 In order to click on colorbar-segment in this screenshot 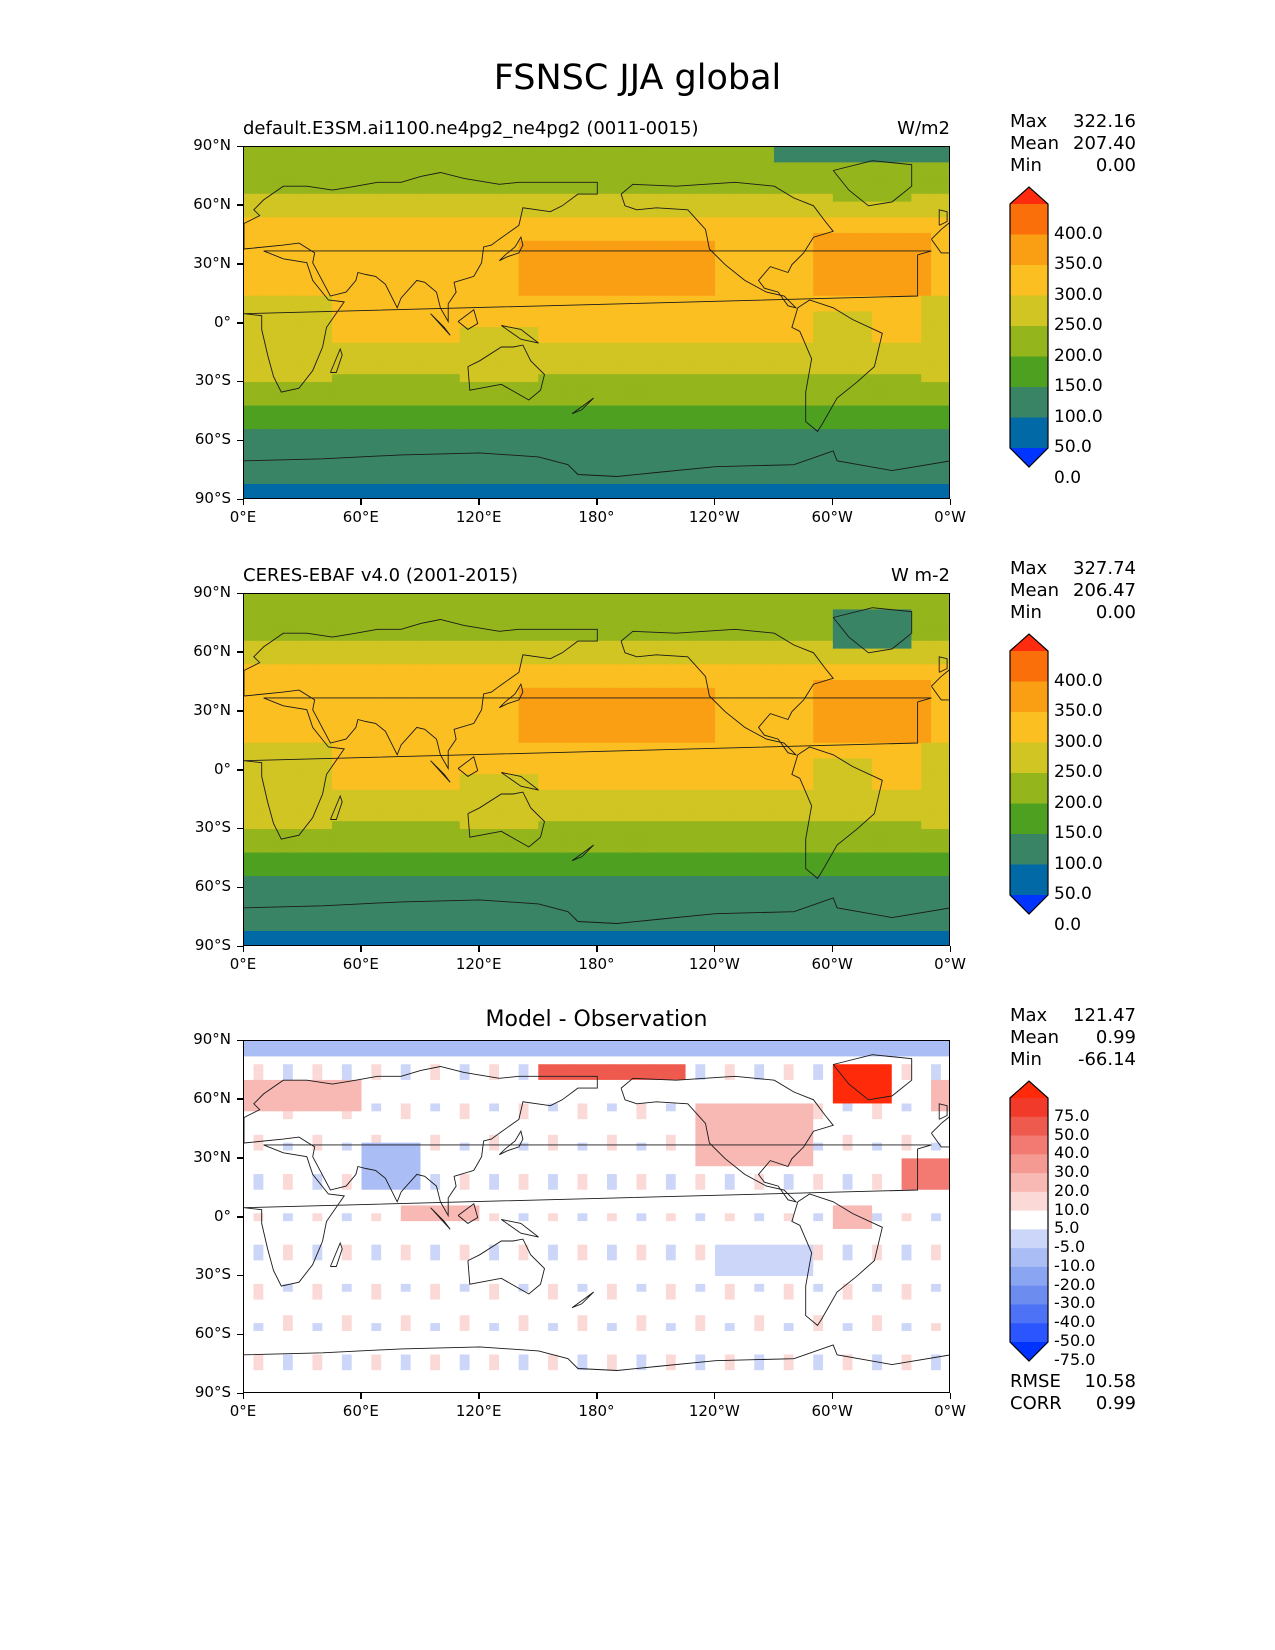, I will do `click(1029, 250)`.